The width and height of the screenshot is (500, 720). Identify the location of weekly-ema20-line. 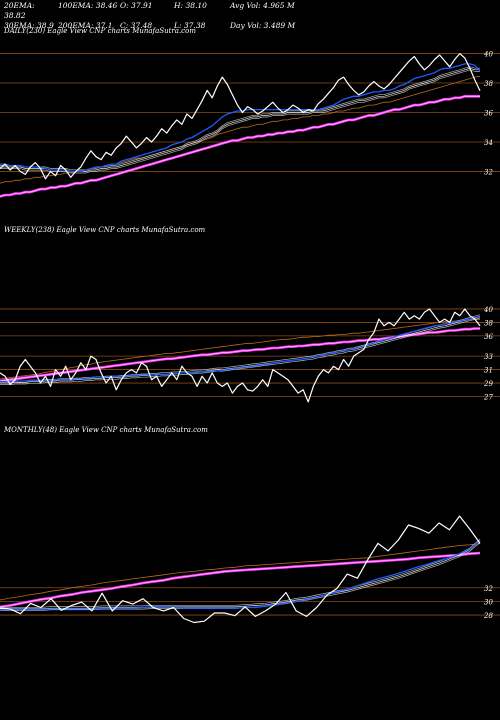
(240, 349).